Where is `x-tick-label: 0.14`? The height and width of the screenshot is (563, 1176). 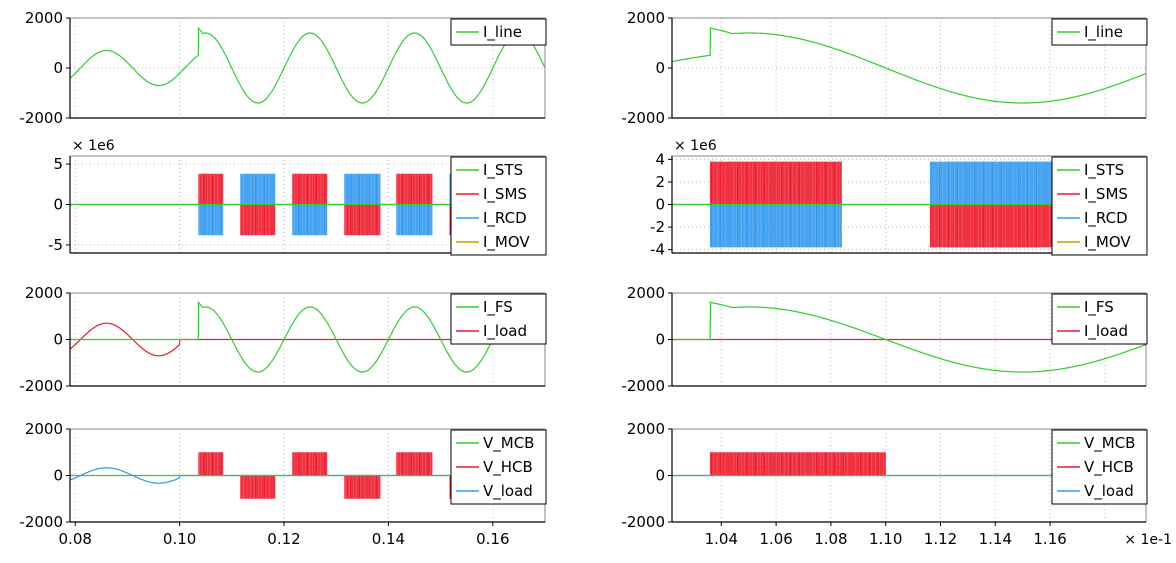
x-tick-label: 0.14 is located at coordinates (388, 539).